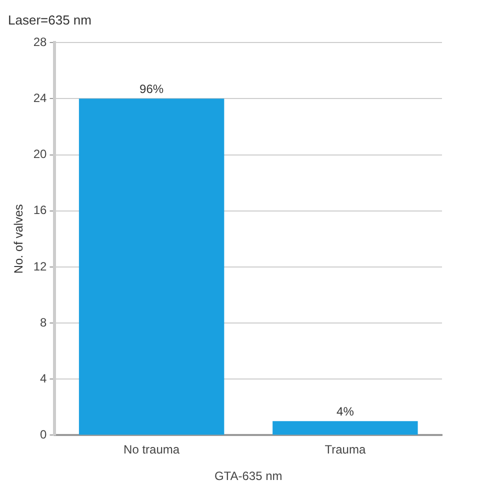 Image resolution: width=500 pixels, height=500 pixels. Describe the element at coordinates (248, 476) in the screenshot. I see `x-axis-title: GTA-635 nm` at that location.